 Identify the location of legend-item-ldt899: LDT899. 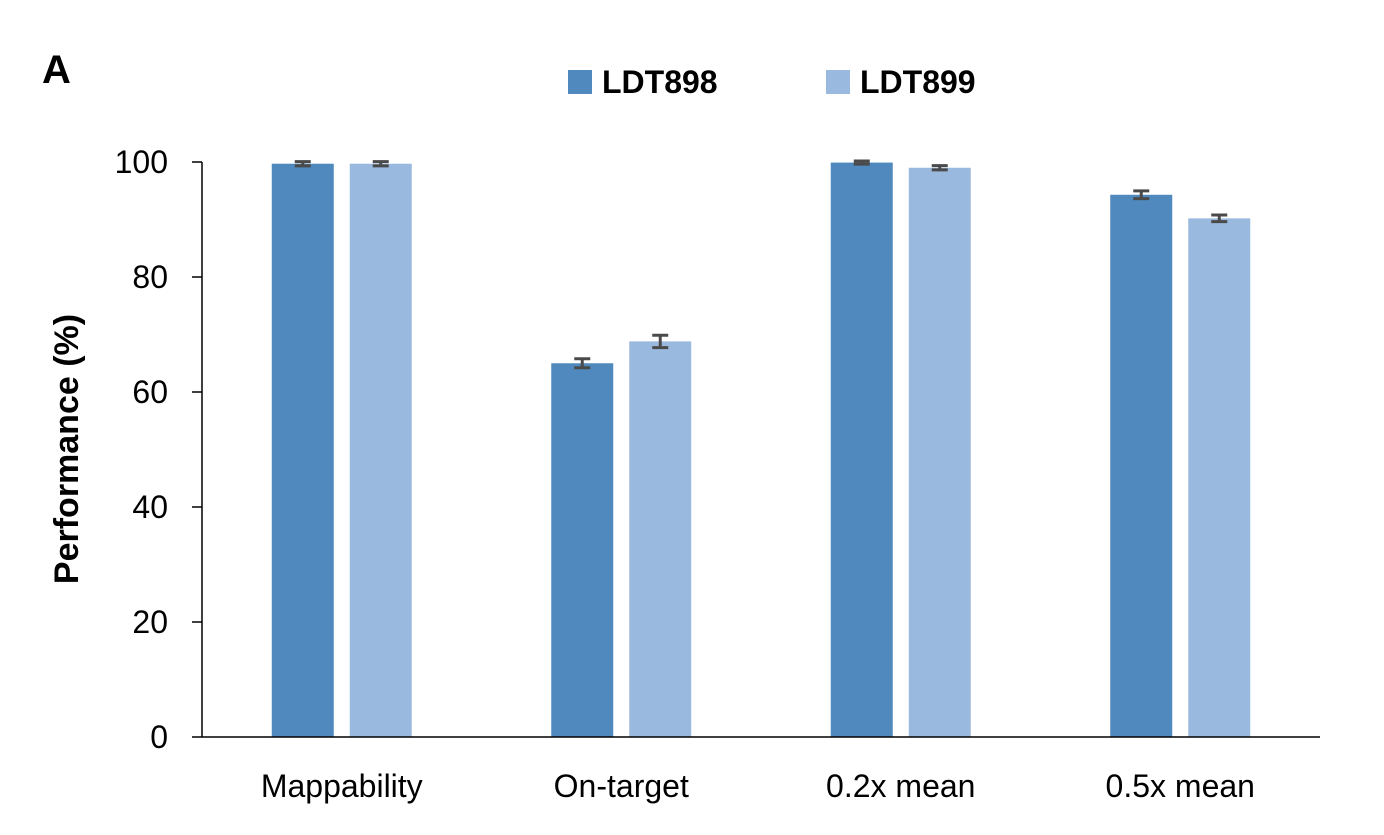
(901, 82).